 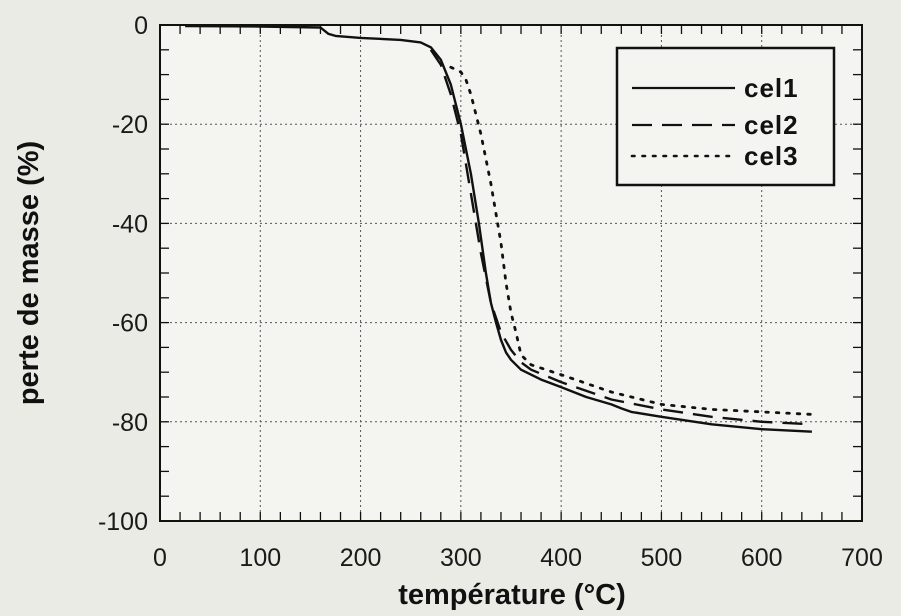 What do you see at coordinates (862, 558) in the screenshot?
I see `x-tick-label: 700` at bounding box center [862, 558].